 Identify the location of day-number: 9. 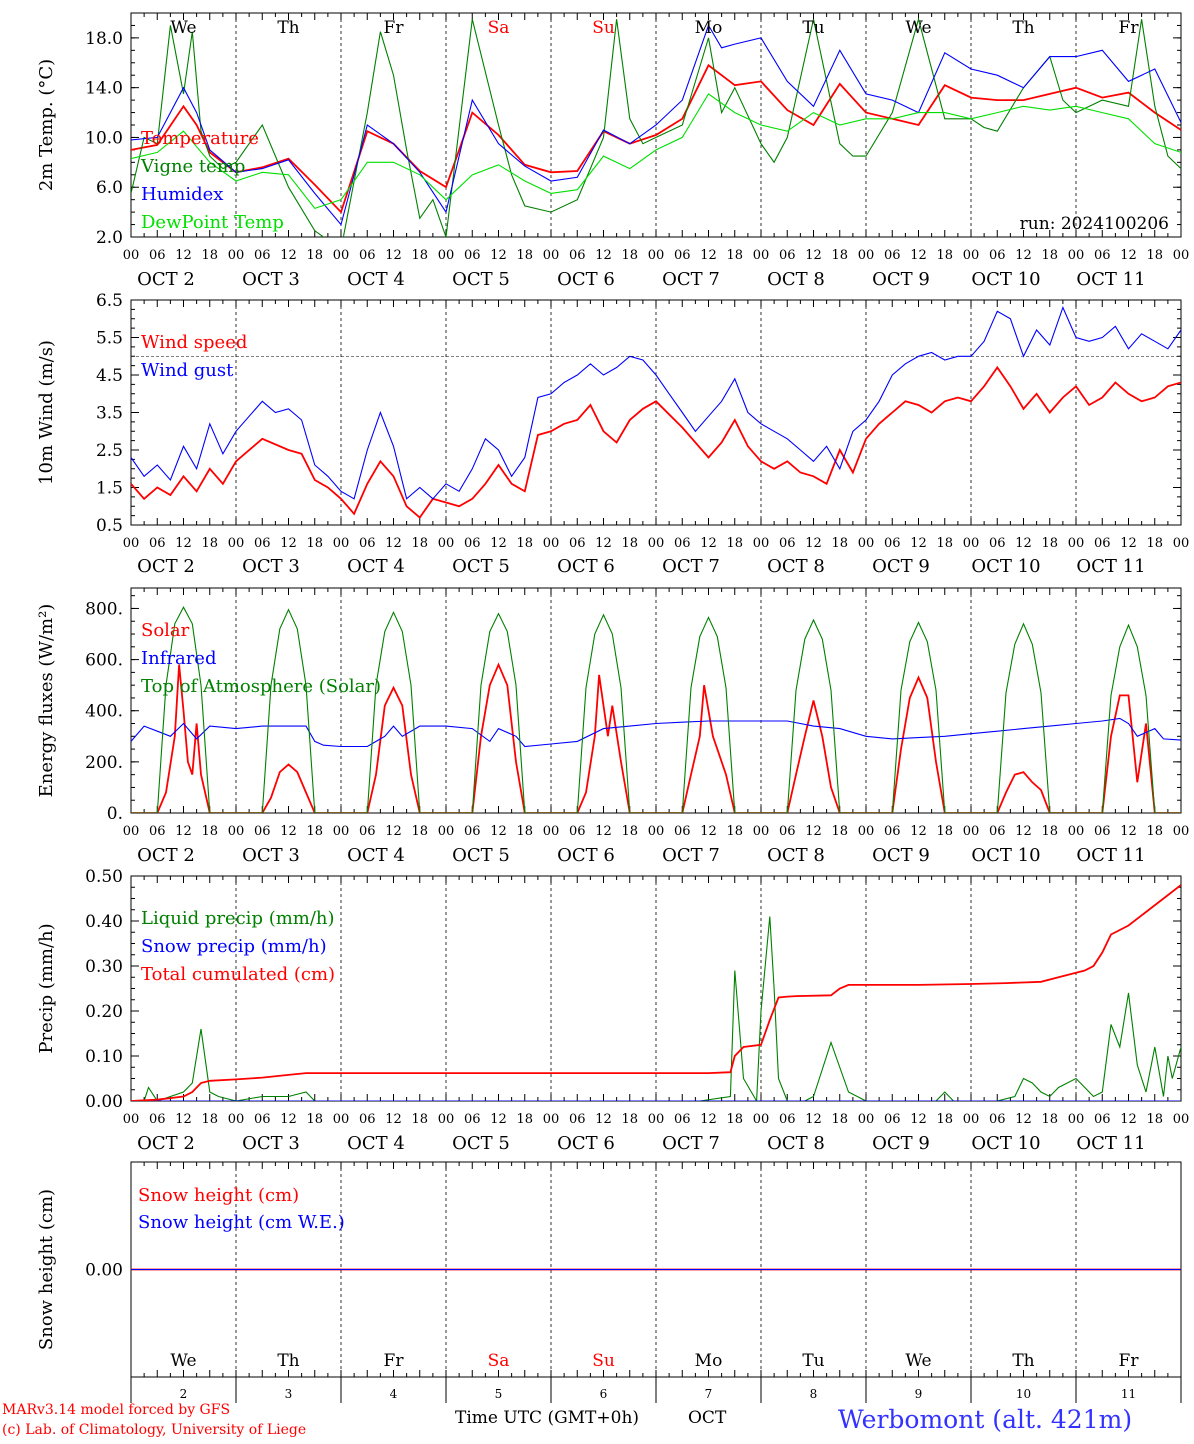
(919, 1394).